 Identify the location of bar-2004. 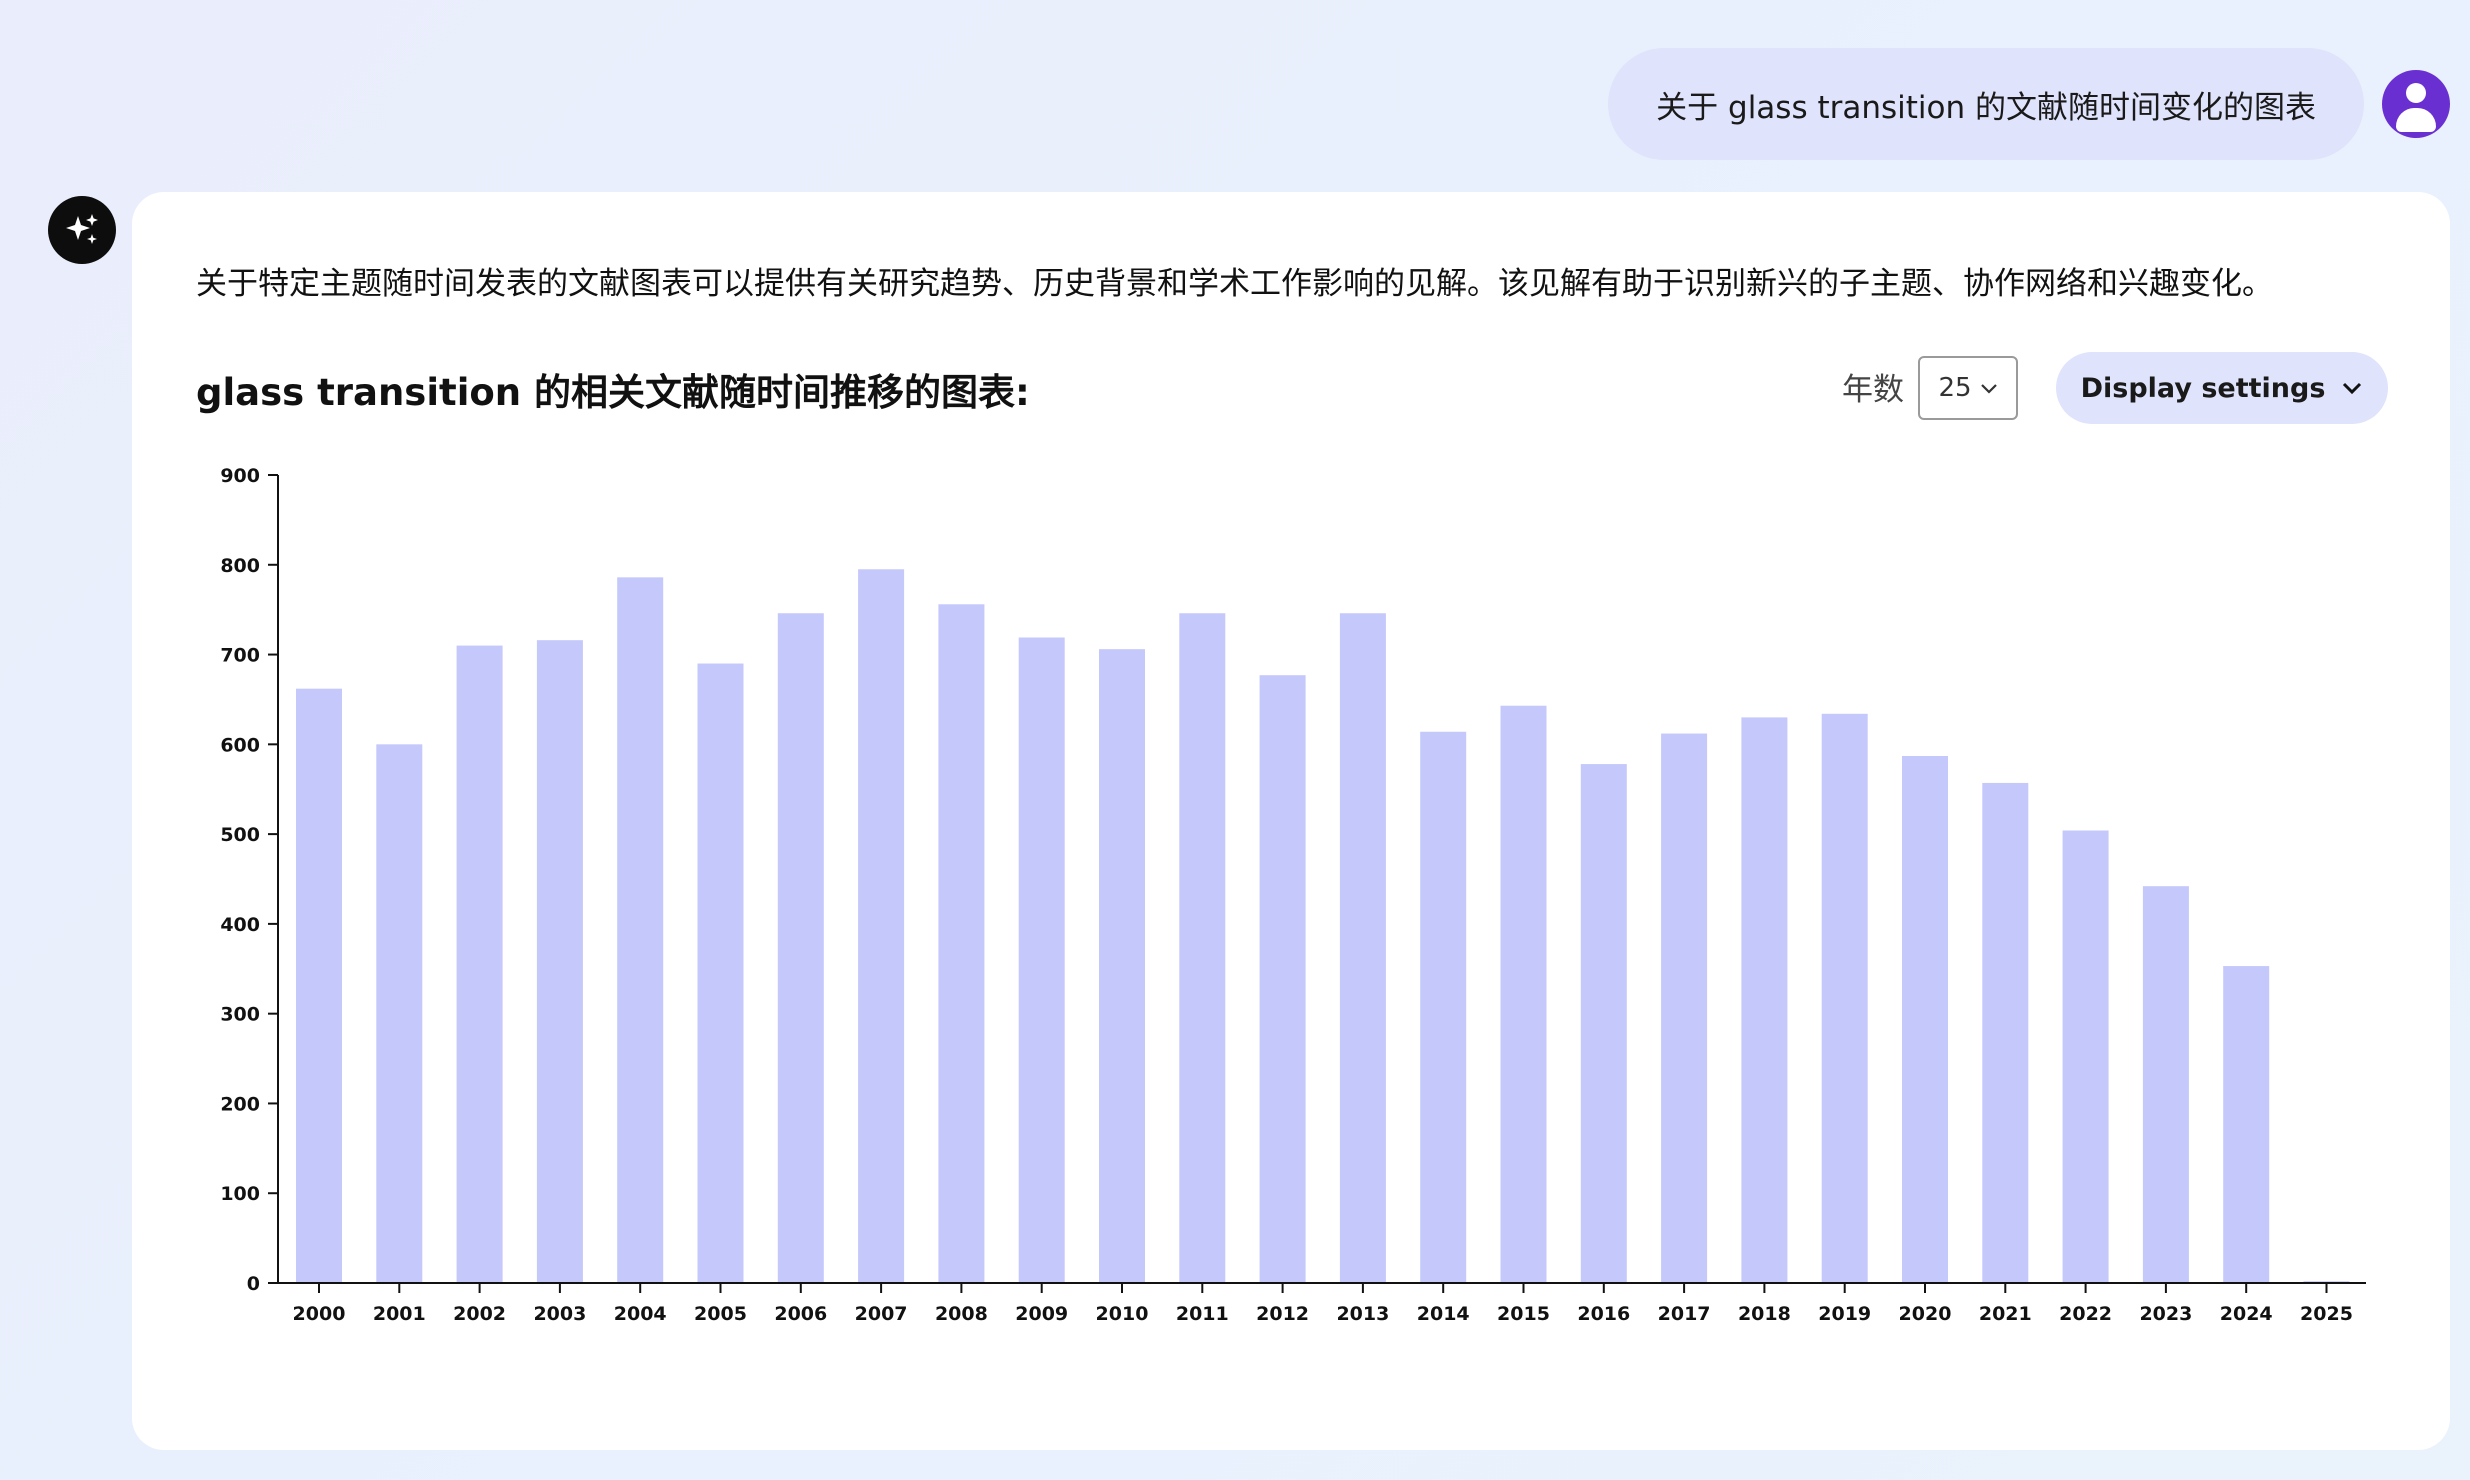
(640, 930).